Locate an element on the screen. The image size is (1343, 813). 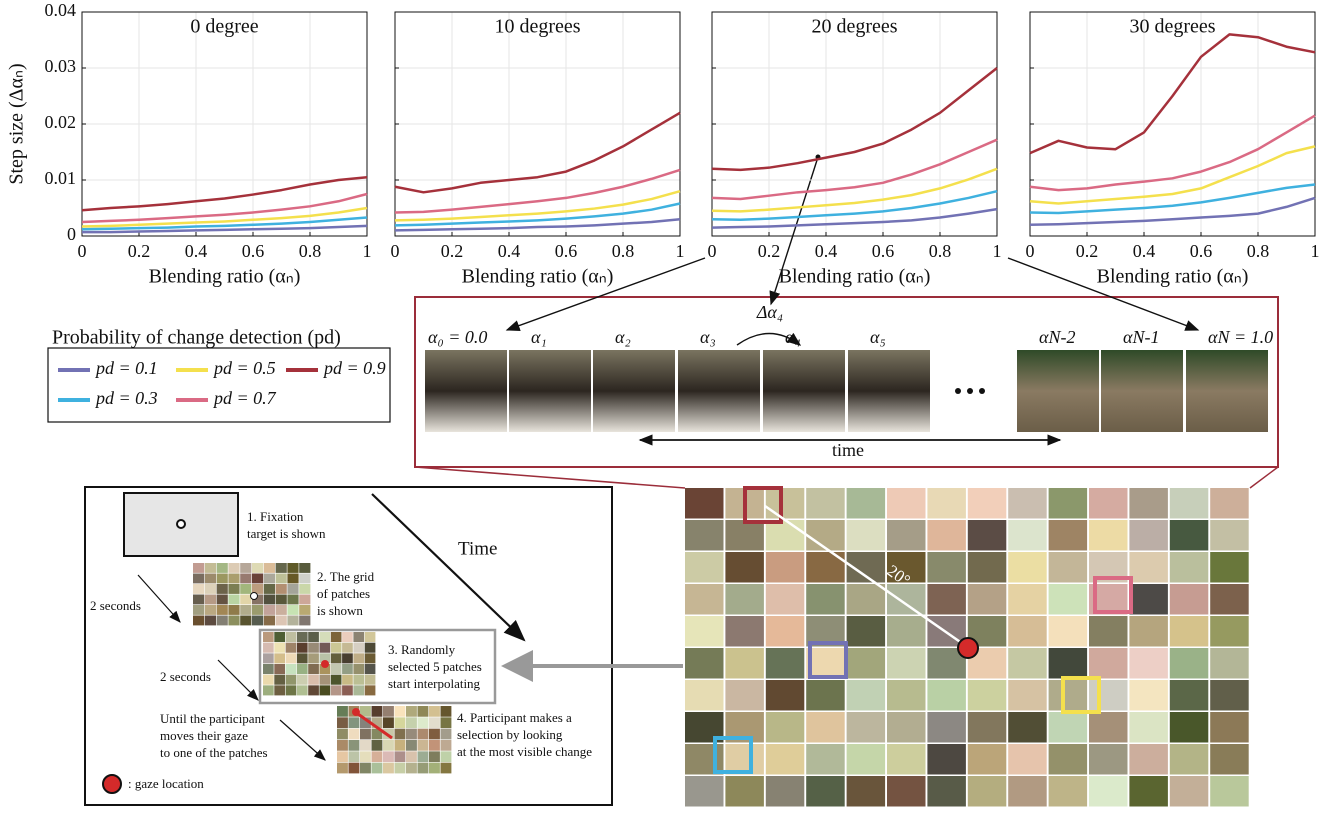
gaze-angle-line is located at coordinates (865, 576).